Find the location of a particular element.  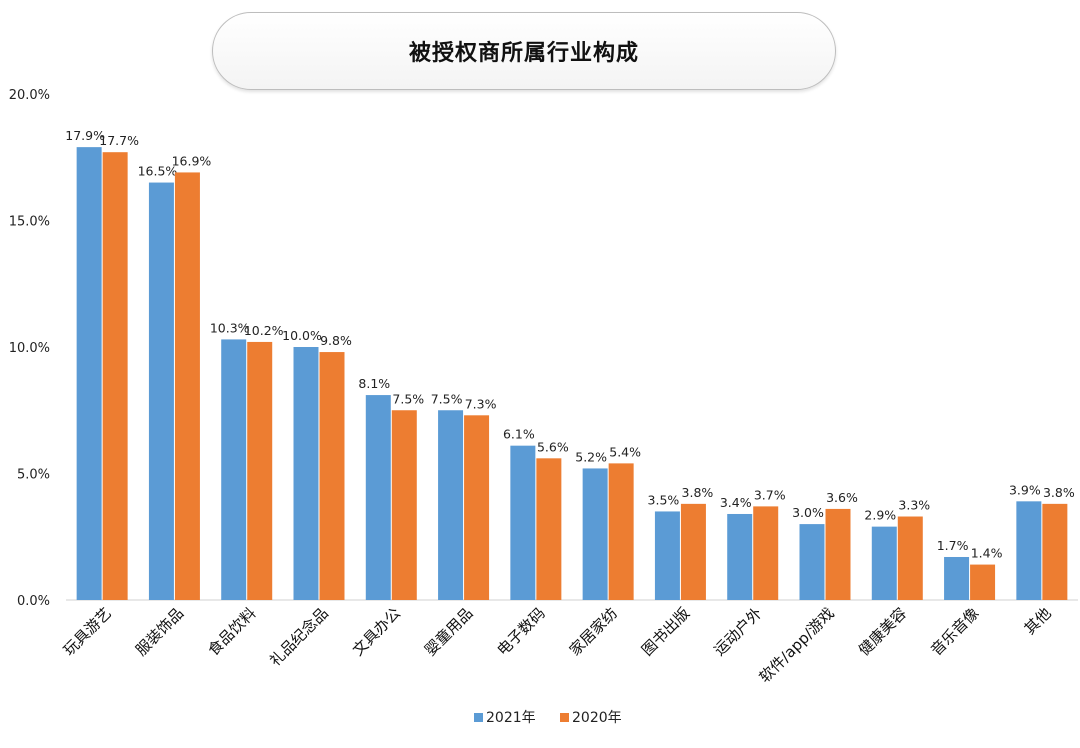

data-label: 1.7% is located at coordinates (953, 545).